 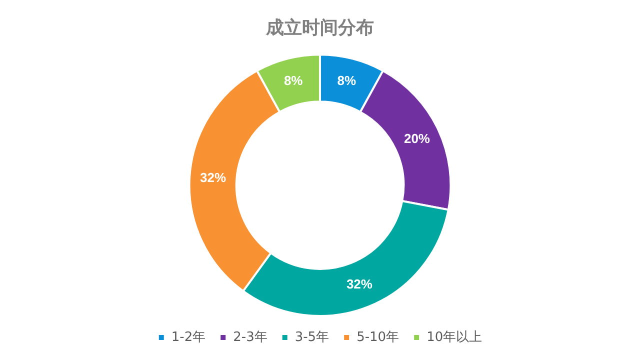 I want to click on data-label: 20%, so click(x=417, y=138).